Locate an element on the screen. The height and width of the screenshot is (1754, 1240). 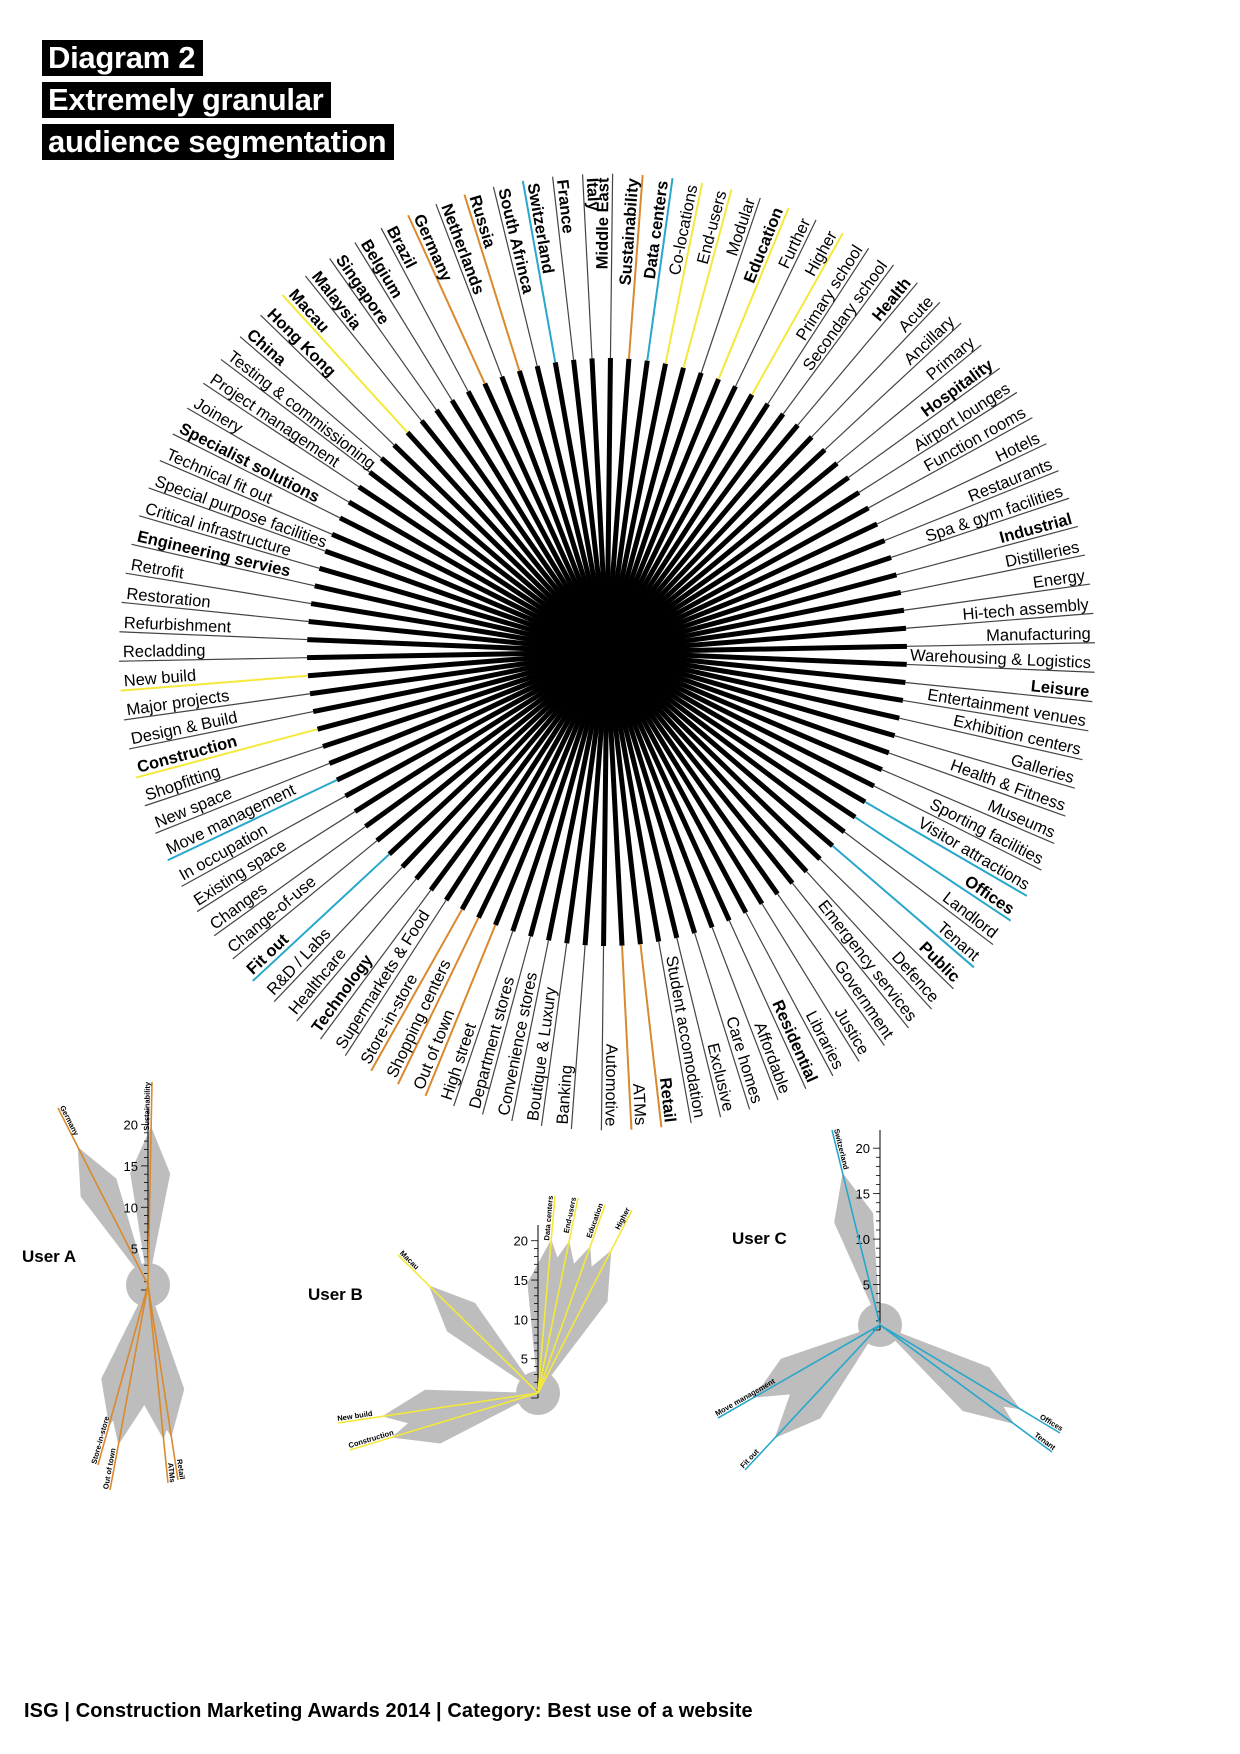
segment-retail: Retail is located at coordinates (642, 896).